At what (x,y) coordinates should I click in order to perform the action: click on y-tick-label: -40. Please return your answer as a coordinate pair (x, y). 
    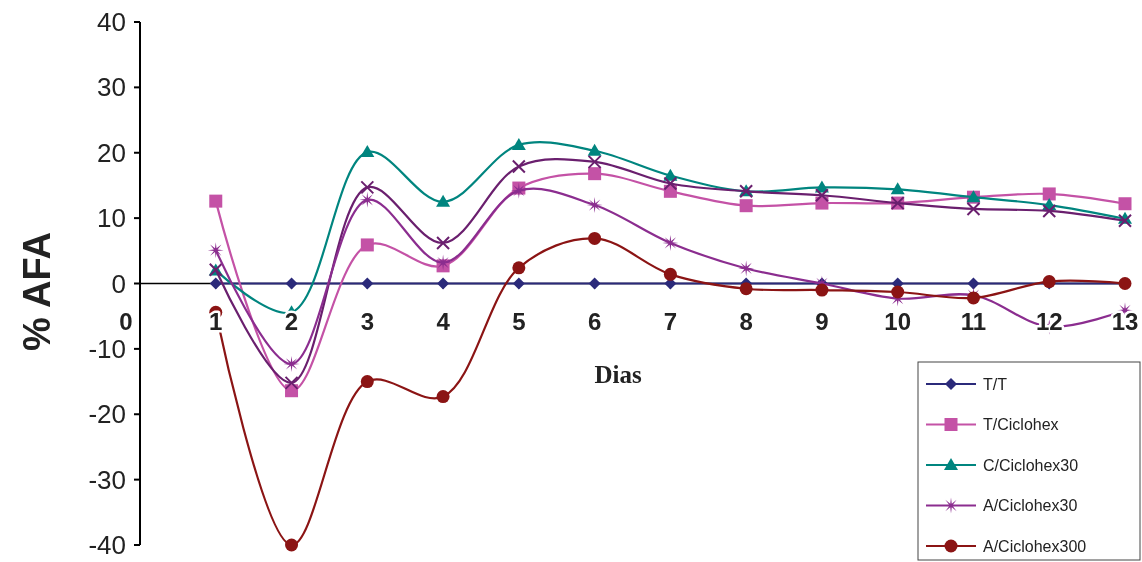
    Looking at the image, I should click on (107, 545).